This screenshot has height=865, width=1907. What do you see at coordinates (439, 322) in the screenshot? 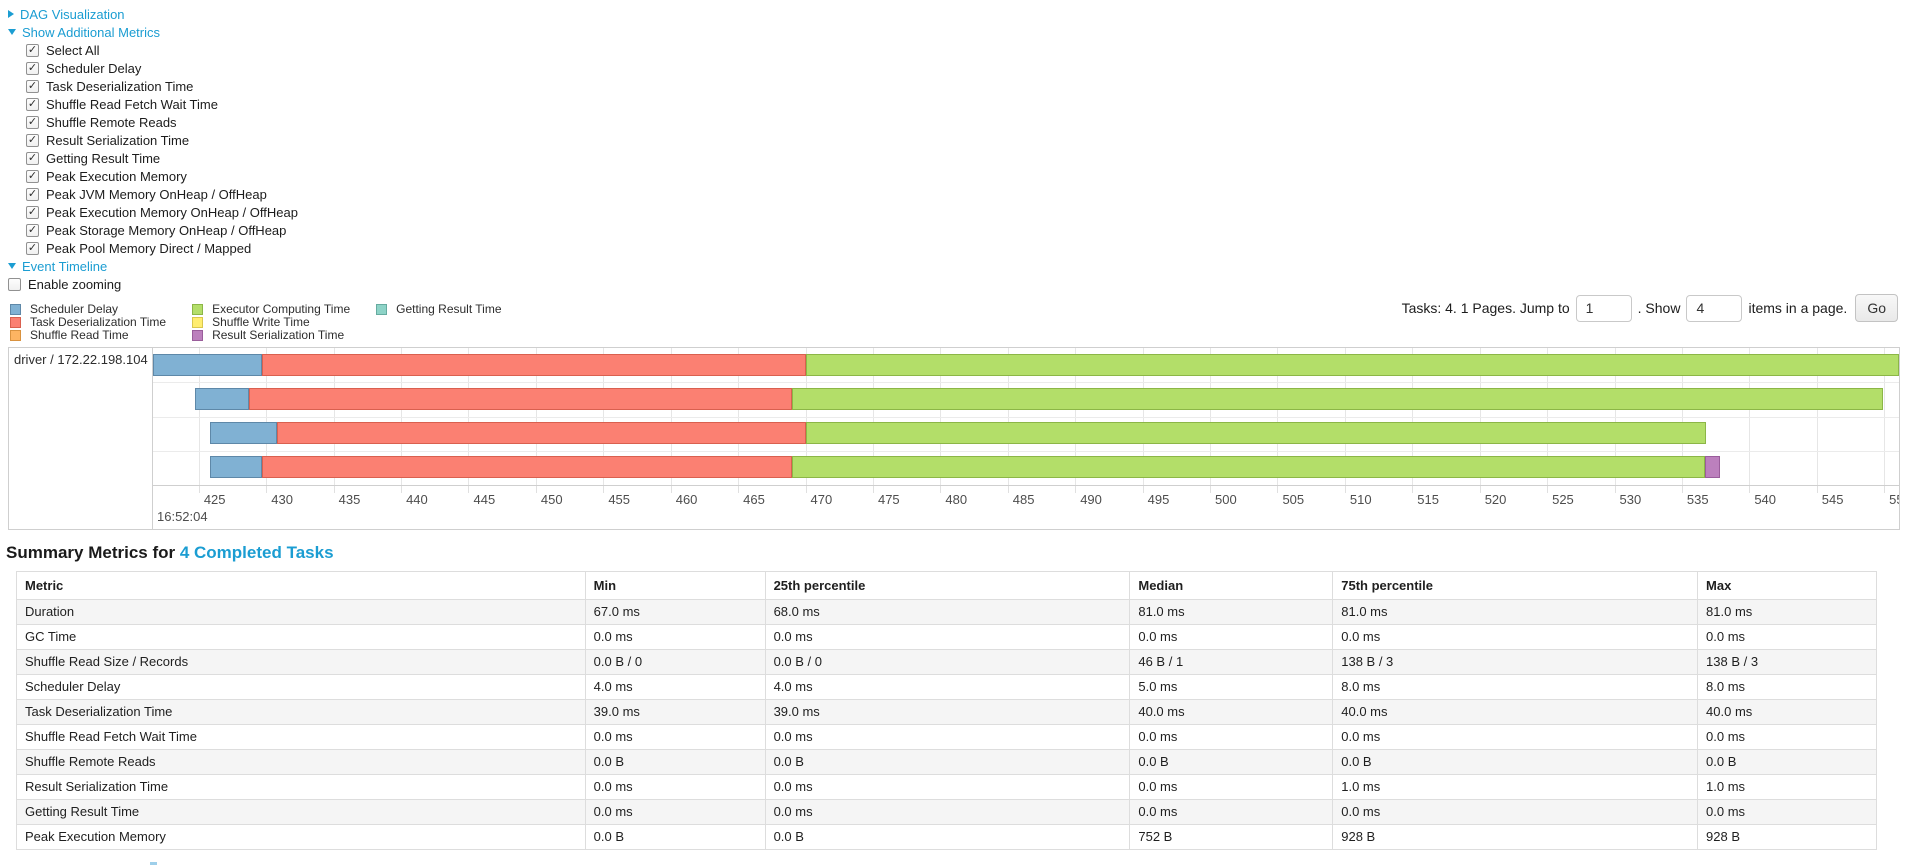
I see `legend-column: Getting Result Time` at bounding box center [439, 322].